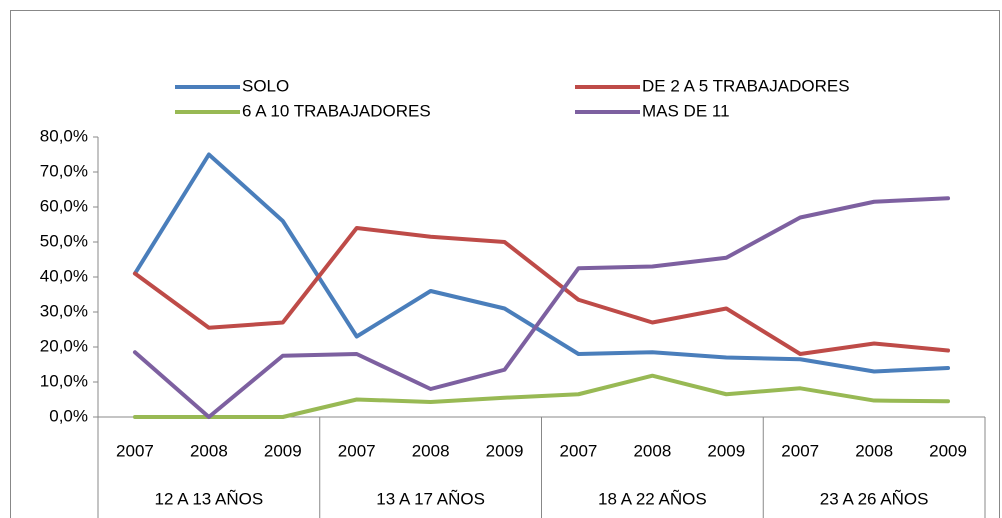 The height and width of the screenshot is (518, 1002). Describe the element at coordinates (746, 85) in the screenshot. I see `legend-label: DE 2 A 5 TRABAJADORES` at that location.